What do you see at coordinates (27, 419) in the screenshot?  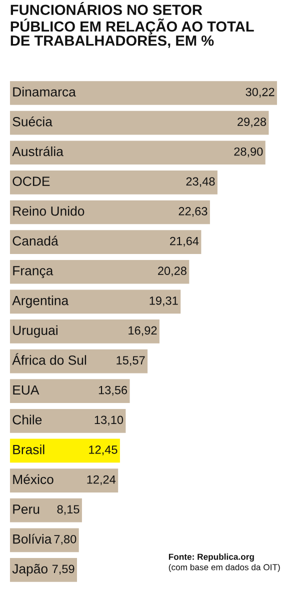 I see `y-tick-label: Chile` at bounding box center [27, 419].